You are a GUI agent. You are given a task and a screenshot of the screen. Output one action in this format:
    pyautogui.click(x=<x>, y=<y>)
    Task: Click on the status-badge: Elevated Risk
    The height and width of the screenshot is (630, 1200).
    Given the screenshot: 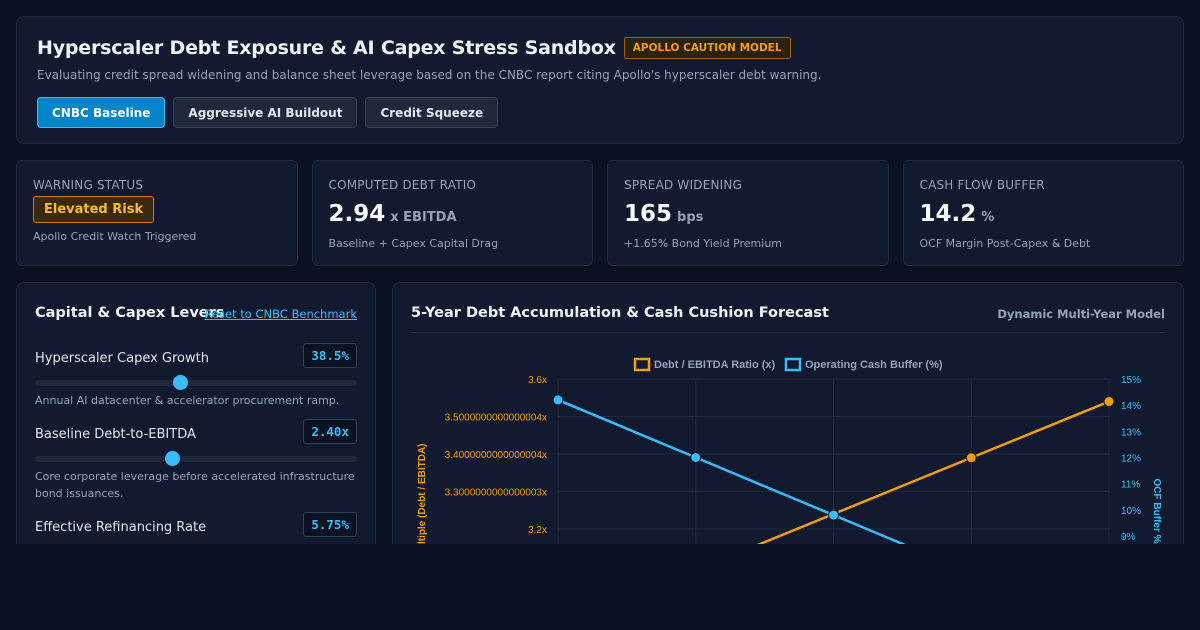 What is the action you would take?
    pyautogui.click(x=94, y=209)
    